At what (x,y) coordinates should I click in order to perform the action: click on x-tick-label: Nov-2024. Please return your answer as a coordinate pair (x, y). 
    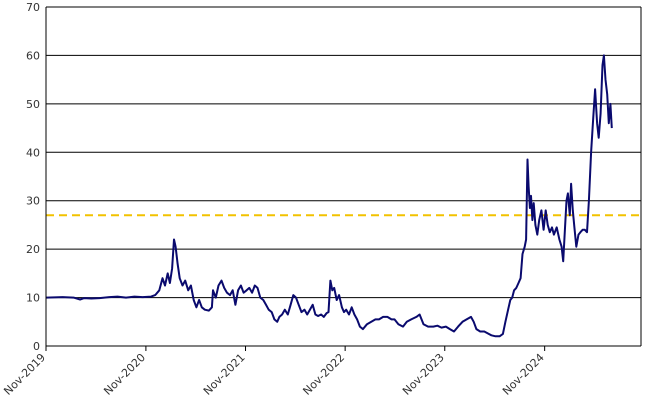
    Looking at the image, I should click on (523, 374).